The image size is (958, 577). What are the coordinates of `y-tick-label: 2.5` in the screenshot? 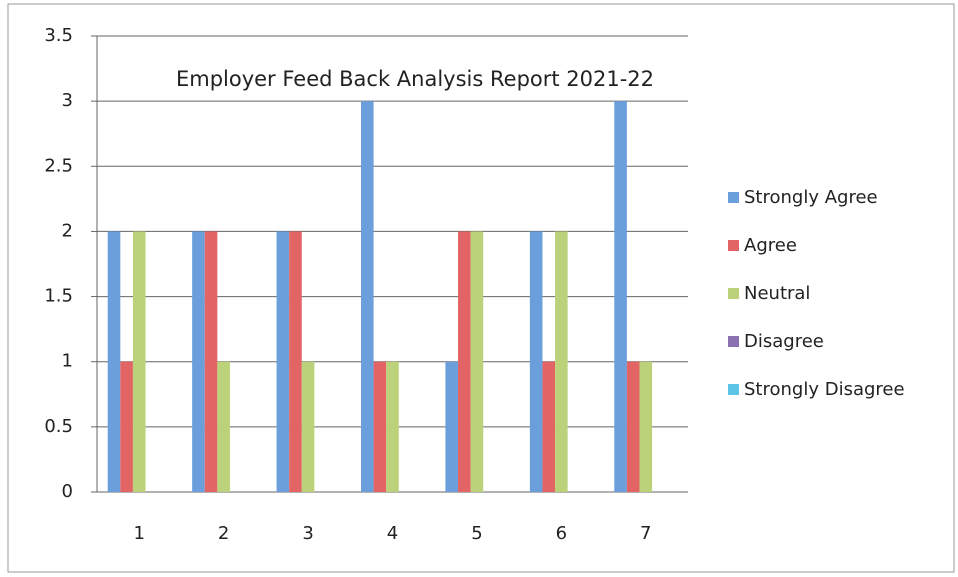 It's located at (58, 165).